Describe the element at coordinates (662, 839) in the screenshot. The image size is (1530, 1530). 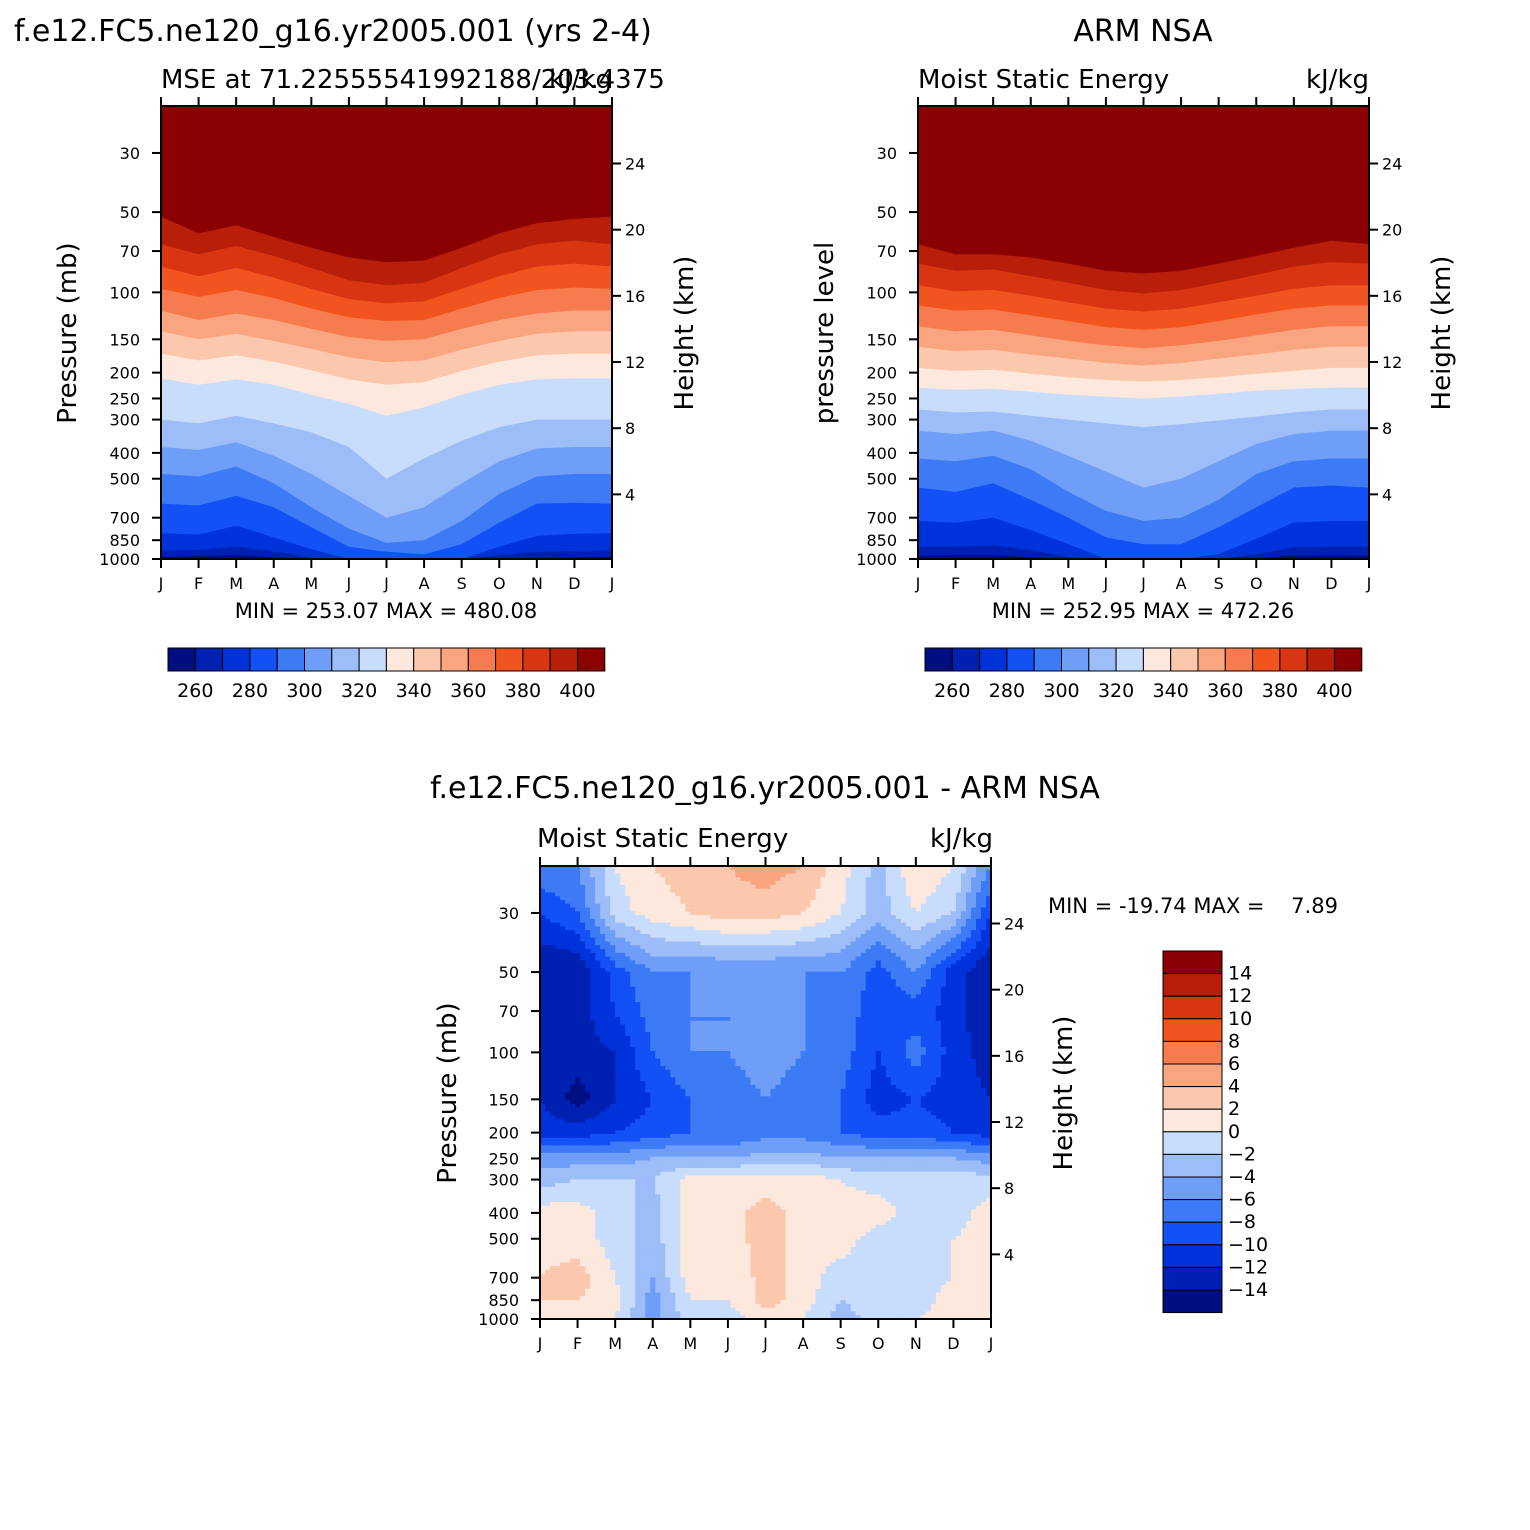
I see `panel-diff-left-string: Moist Static Energy` at that location.